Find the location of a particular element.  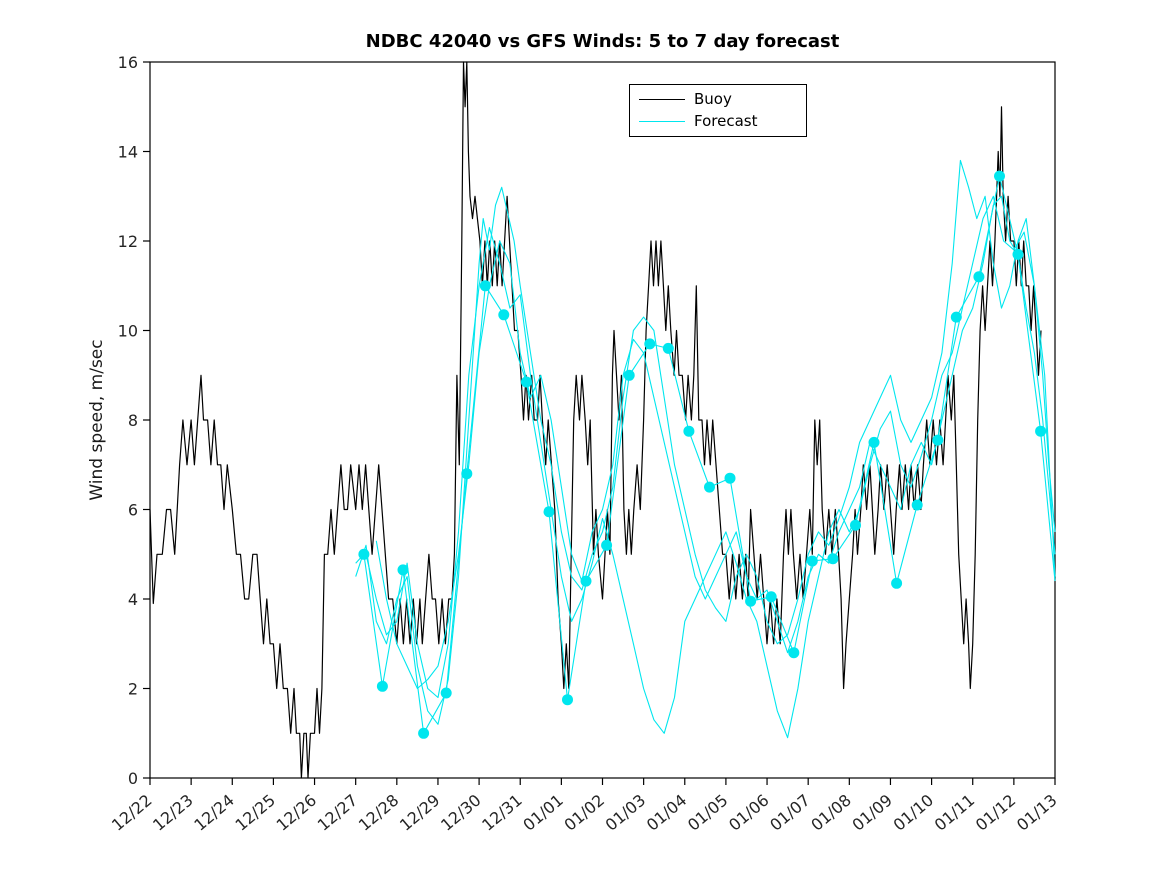

forecast-swatch is located at coordinates (662, 122).